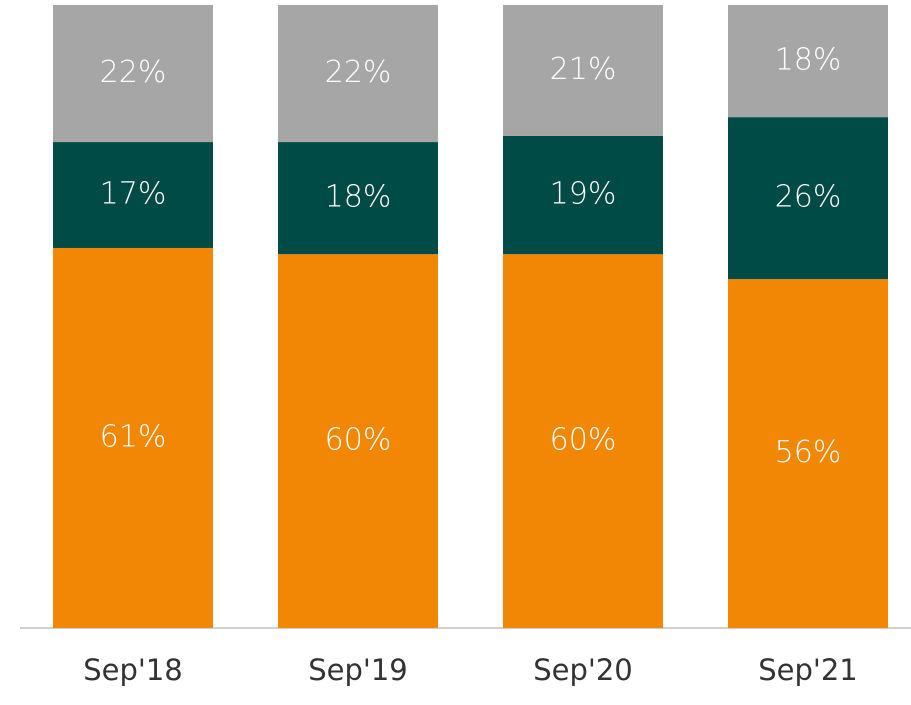  Describe the element at coordinates (583, 670) in the screenshot. I see `x-tick-label: Sep'20` at that location.